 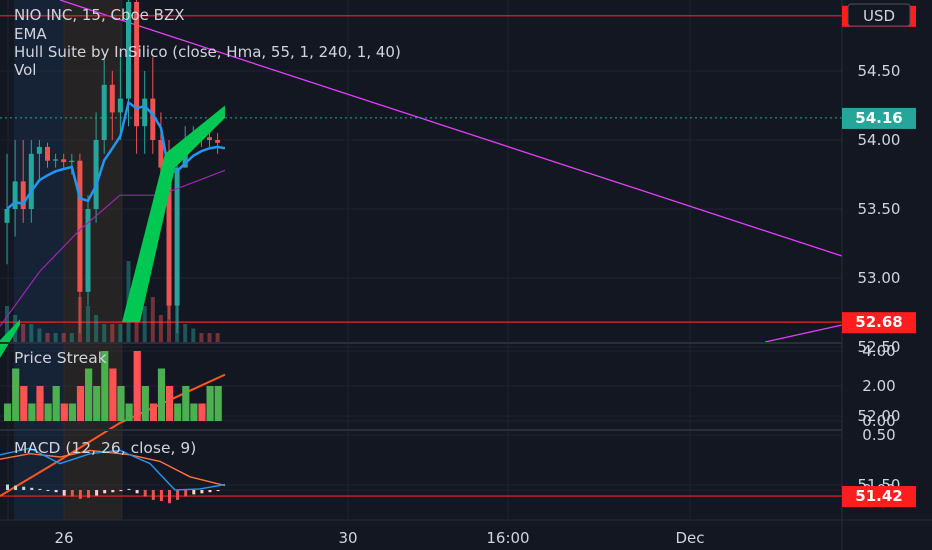 I want to click on volume-ma-line, so click(x=113, y=435).